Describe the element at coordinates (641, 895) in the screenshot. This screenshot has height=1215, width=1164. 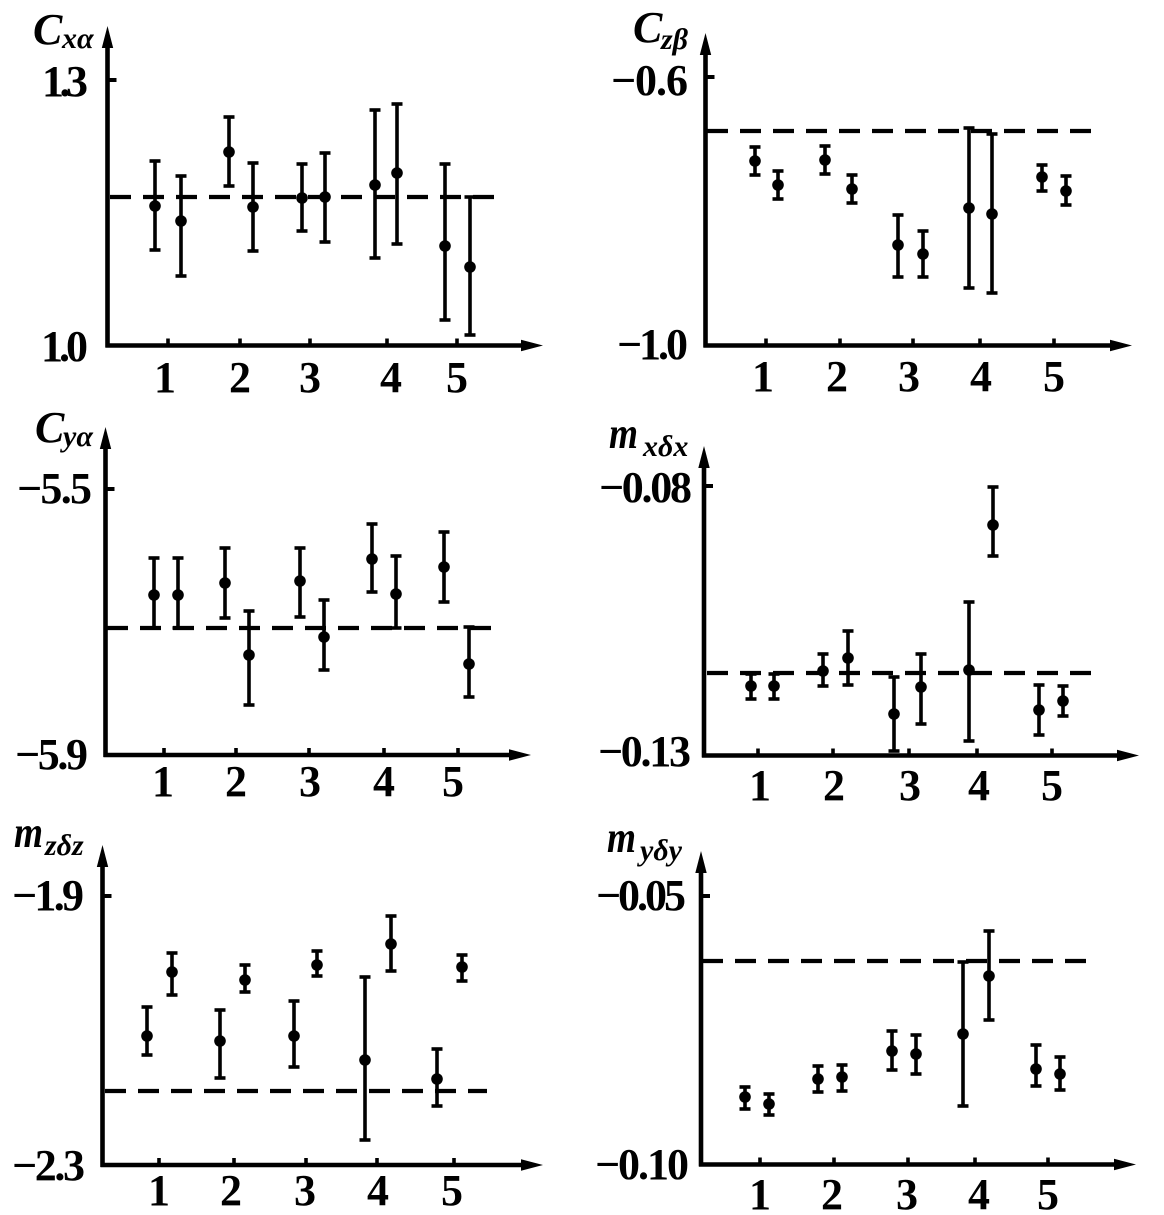
I see `svg-text: −0.05` at that location.